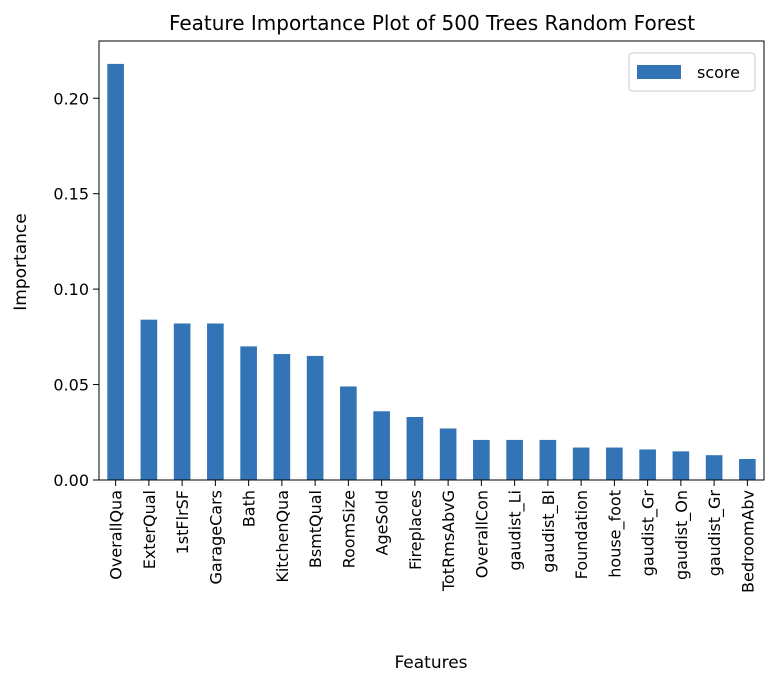  What do you see at coordinates (282, 536) in the screenshot?
I see `x-tick-label-5: KitchenQua` at bounding box center [282, 536].